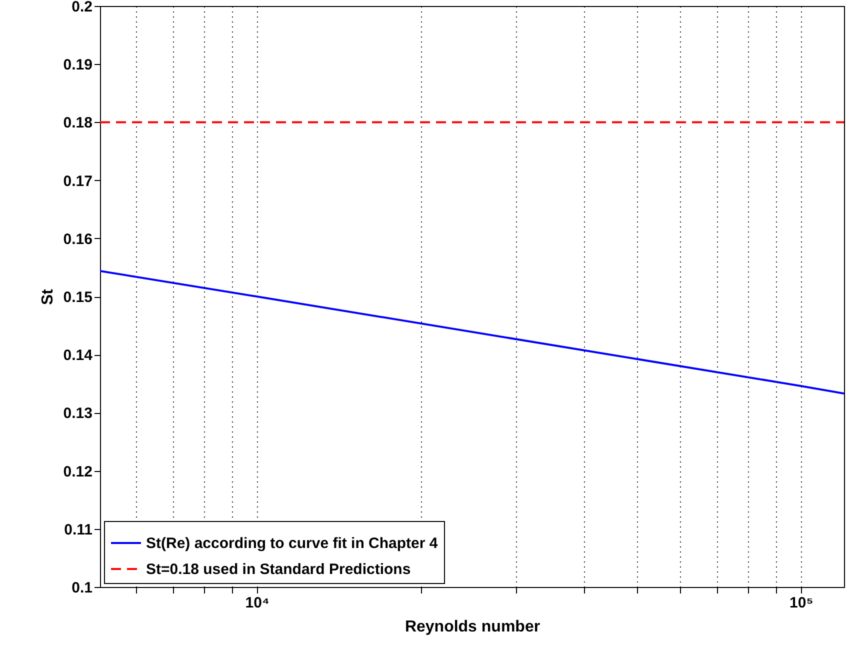  Describe the element at coordinates (82, 8) in the screenshot. I see `y-tick-label: 0.2` at that location.